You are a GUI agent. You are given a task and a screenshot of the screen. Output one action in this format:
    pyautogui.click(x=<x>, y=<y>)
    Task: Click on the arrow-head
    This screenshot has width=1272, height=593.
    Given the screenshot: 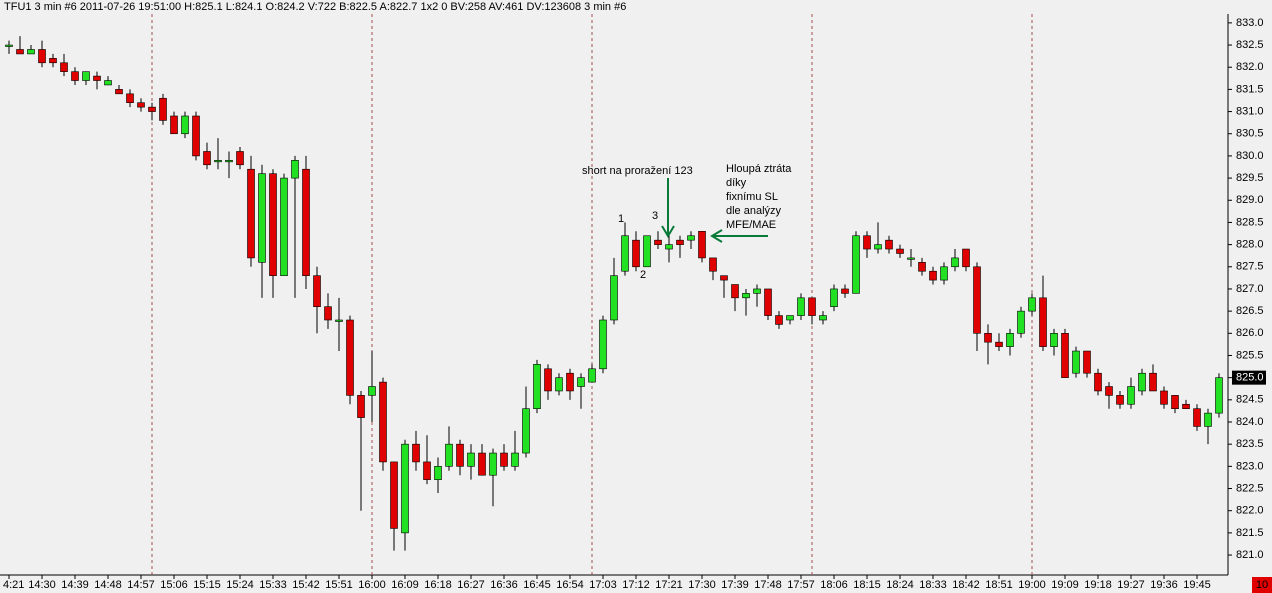 What is the action you would take?
    pyautogui.click(x=716, y=236)
    